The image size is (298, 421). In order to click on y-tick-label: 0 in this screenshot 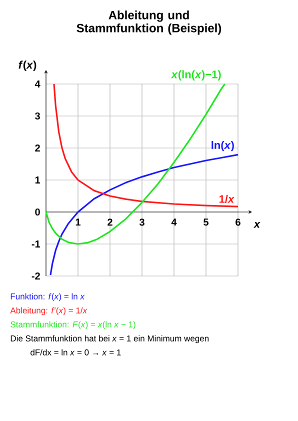, I will do `click(37, 212)`.